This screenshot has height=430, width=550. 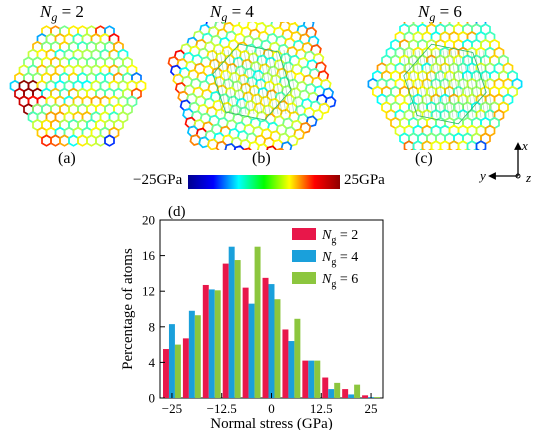 What do you see at coordinates (321, 408) in the screenshot?
I see `x-tick-label: 12.5` at bounding box center [321, 408].